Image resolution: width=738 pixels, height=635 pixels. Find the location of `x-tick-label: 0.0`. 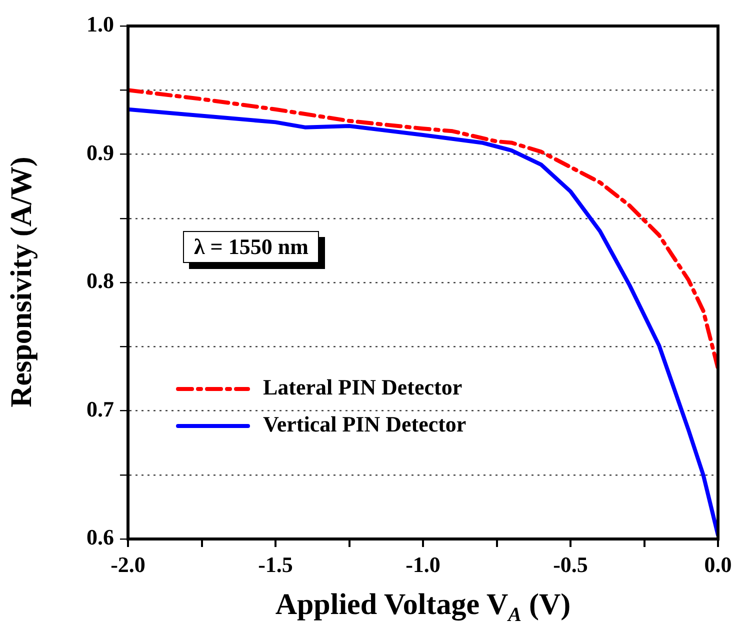

x-tick-label: 0.0 is located at coordinates (718, 564).